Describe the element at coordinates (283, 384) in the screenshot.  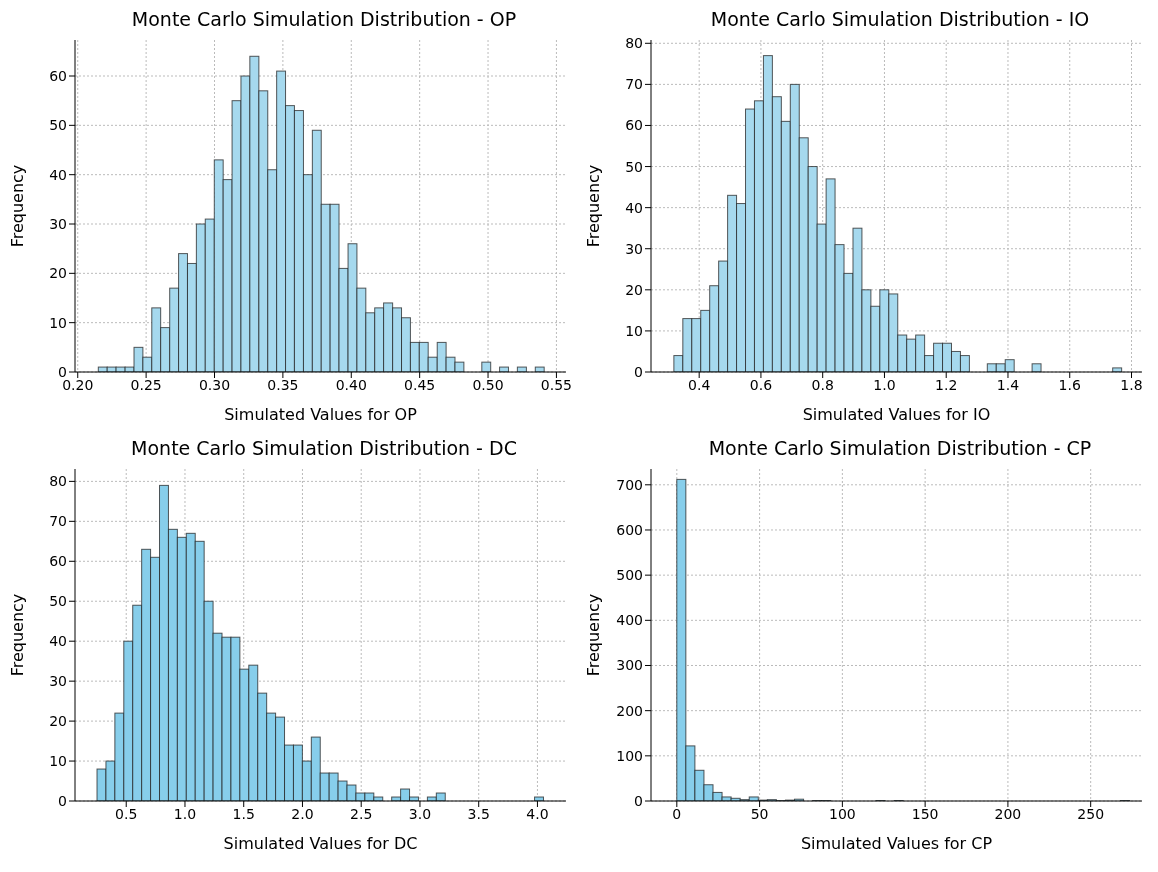
I see `x-tick-label: 0.35` at that location.